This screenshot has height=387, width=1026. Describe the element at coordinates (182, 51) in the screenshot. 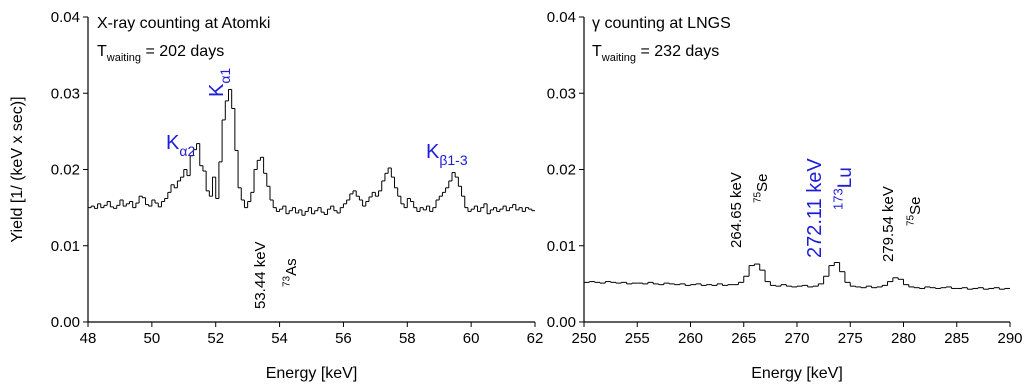

I see `subtitle-after: = 202 days` at that location.